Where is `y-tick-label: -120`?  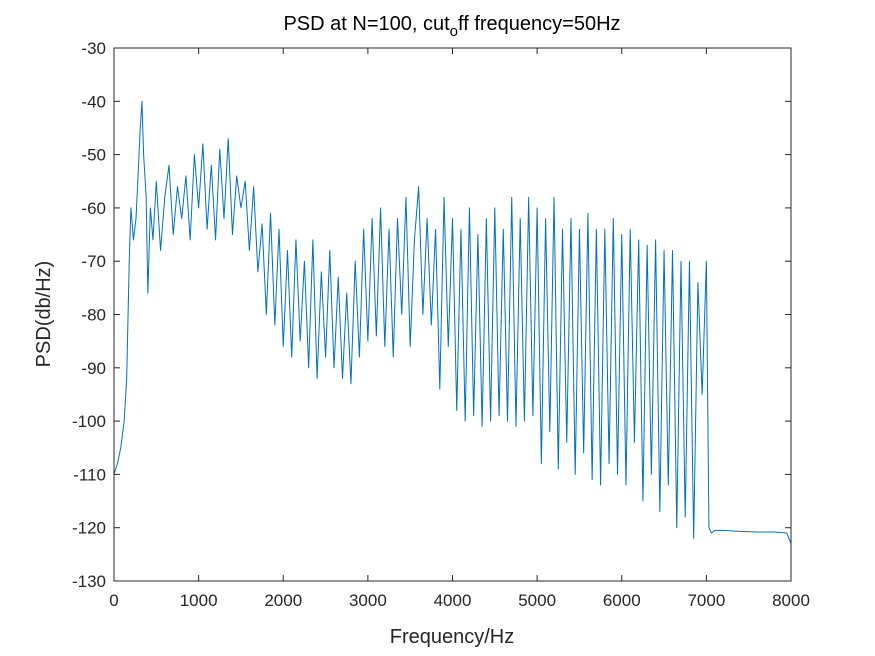
y-tick-label: -120 is located at coordinates (89, 528).